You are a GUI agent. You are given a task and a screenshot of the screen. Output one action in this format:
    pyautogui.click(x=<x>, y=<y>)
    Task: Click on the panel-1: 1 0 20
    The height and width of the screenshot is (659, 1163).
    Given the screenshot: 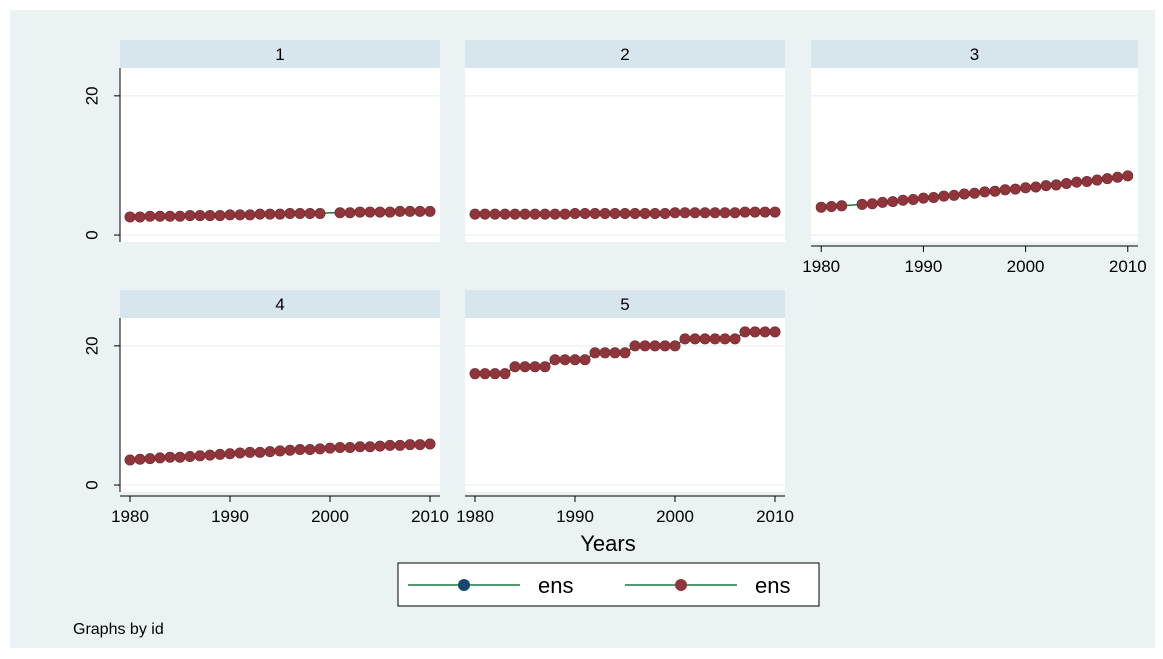 What is the action you would take?
    pyautogui.click(x=261, y=141)
    